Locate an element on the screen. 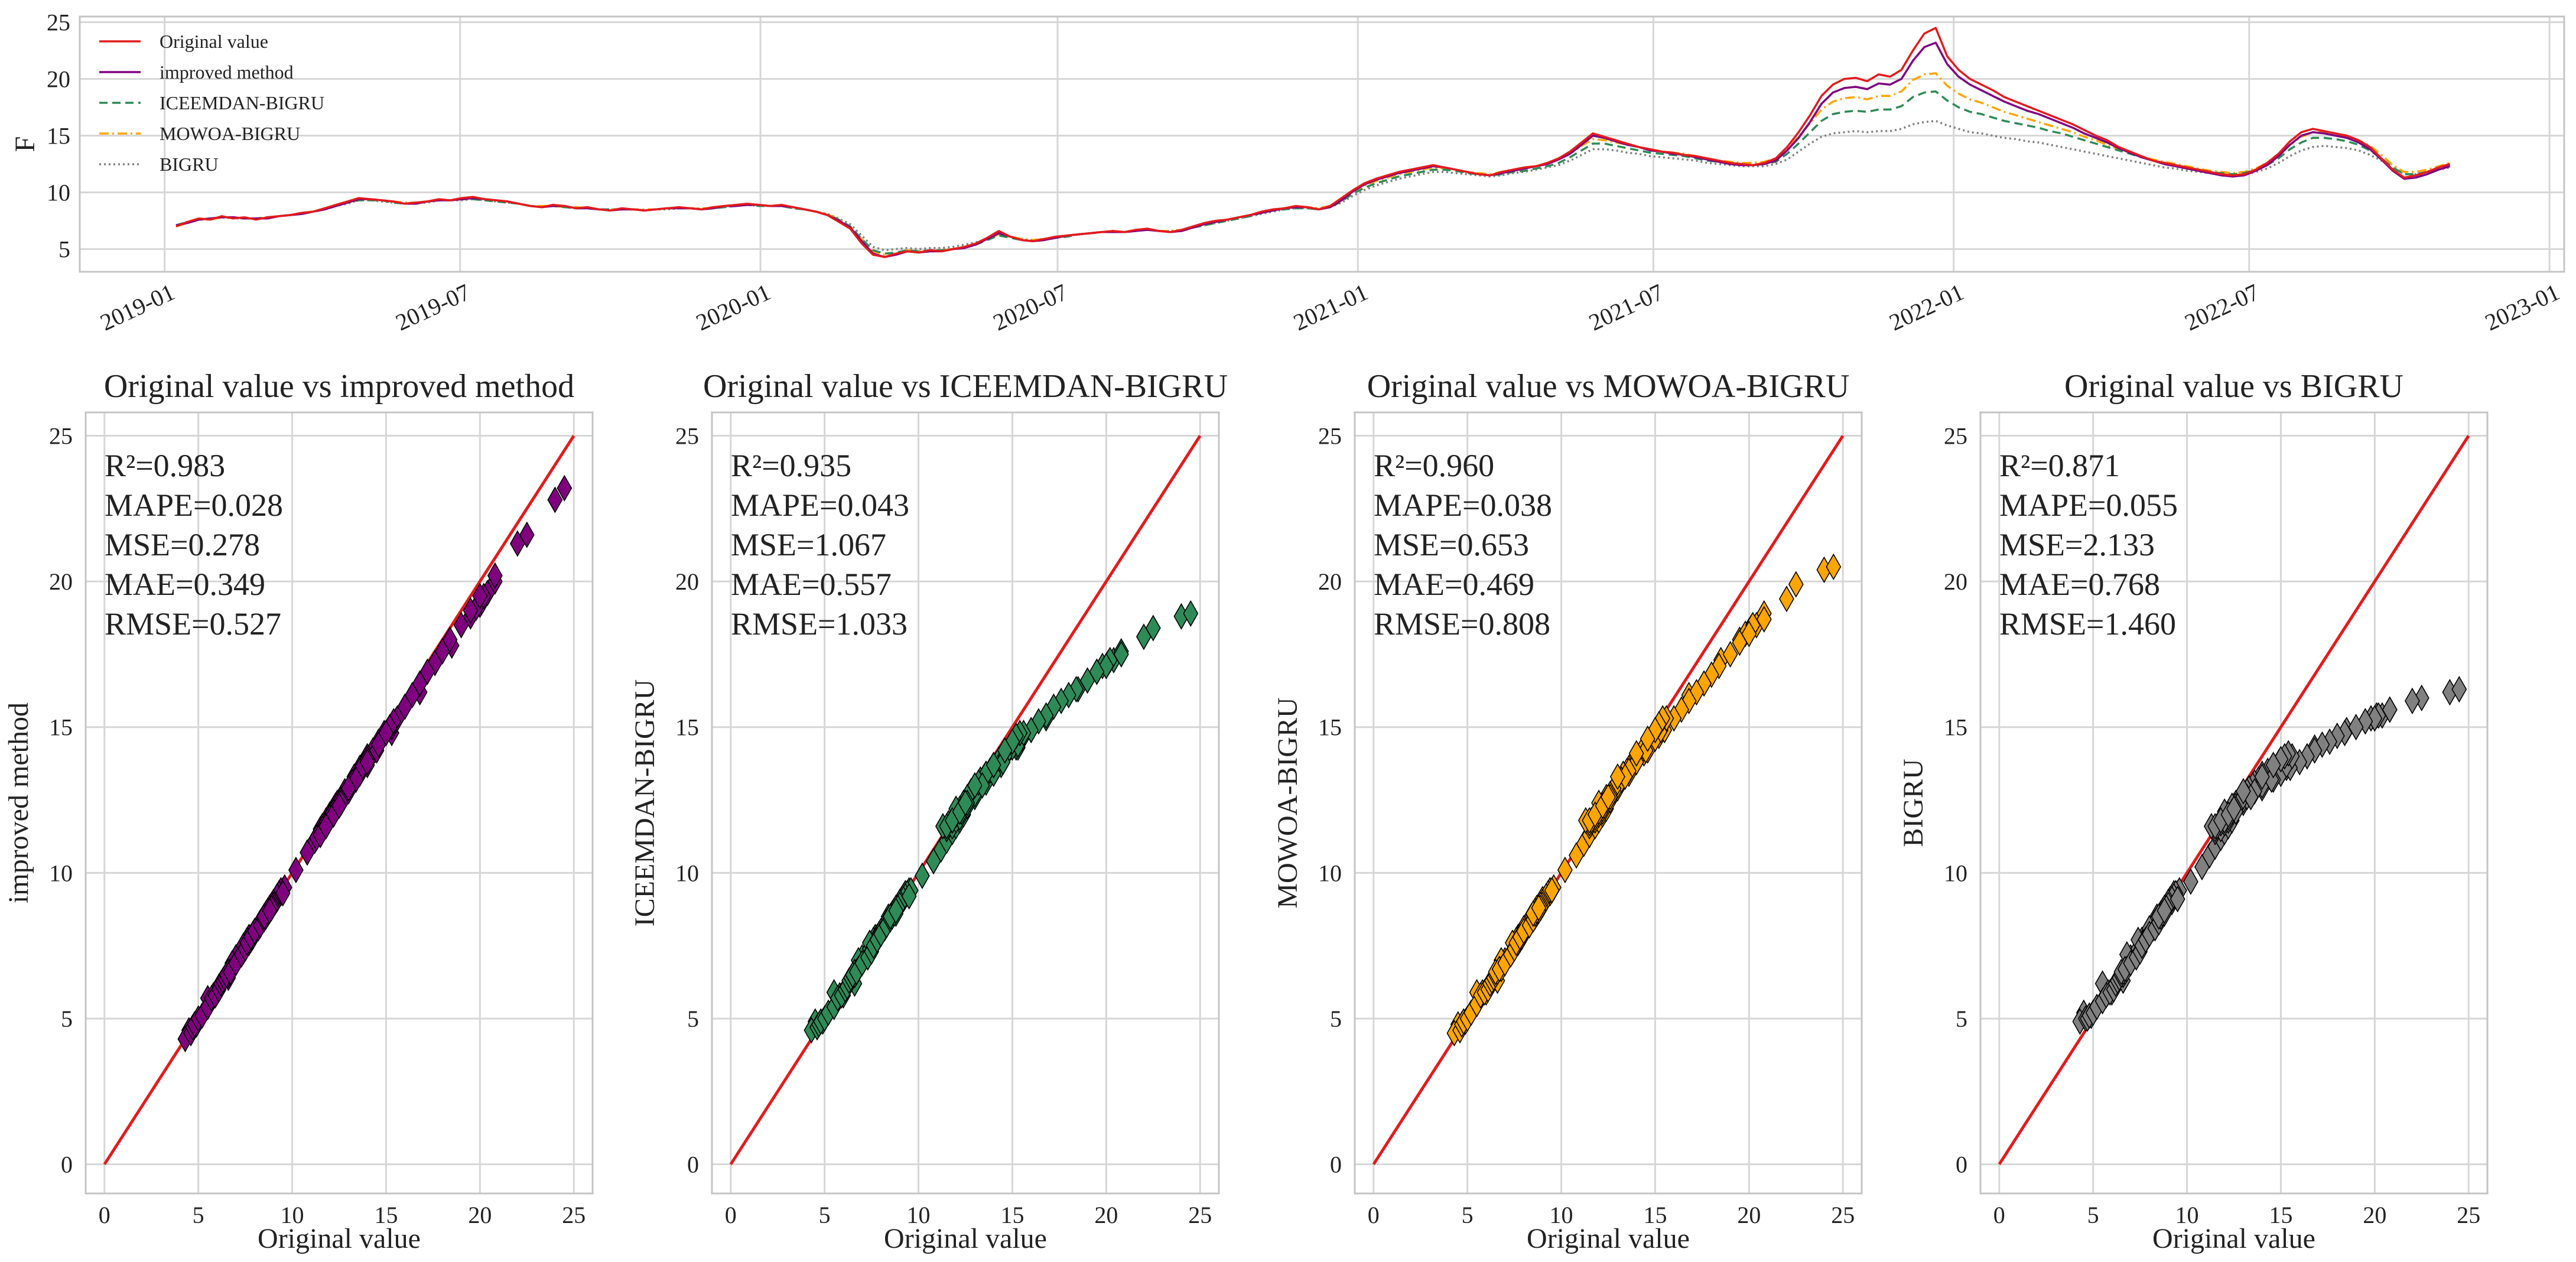 The image size is (2576, 1262). scatter-frame is located at coordinates (1608, 803).